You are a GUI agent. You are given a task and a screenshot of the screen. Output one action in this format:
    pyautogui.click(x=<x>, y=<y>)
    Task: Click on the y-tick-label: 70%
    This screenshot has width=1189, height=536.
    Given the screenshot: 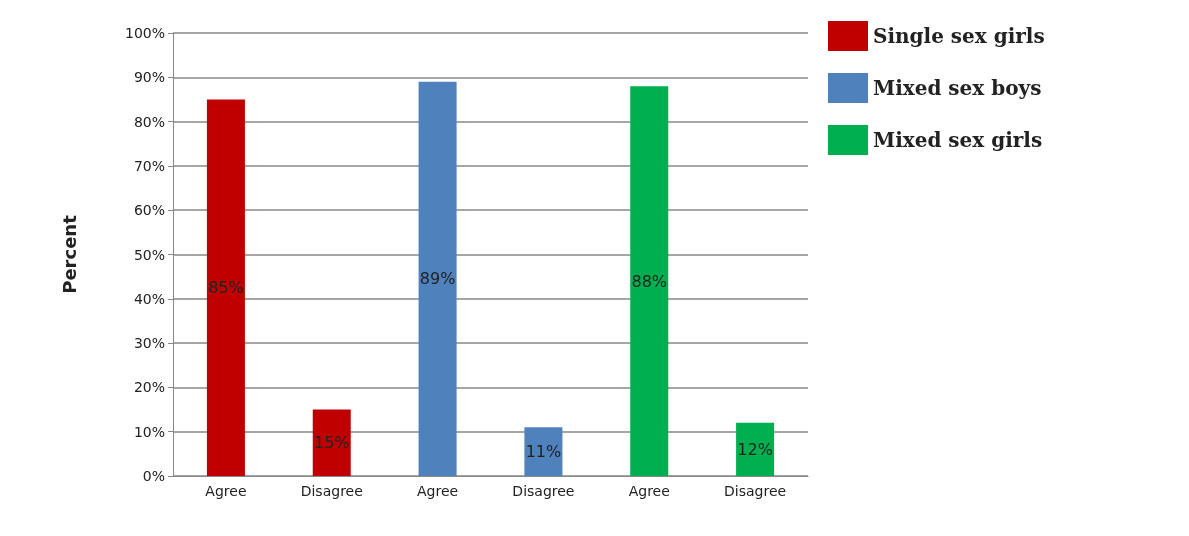 What is the action you would take?
    pyautogui.click(x=149, y=165)
    